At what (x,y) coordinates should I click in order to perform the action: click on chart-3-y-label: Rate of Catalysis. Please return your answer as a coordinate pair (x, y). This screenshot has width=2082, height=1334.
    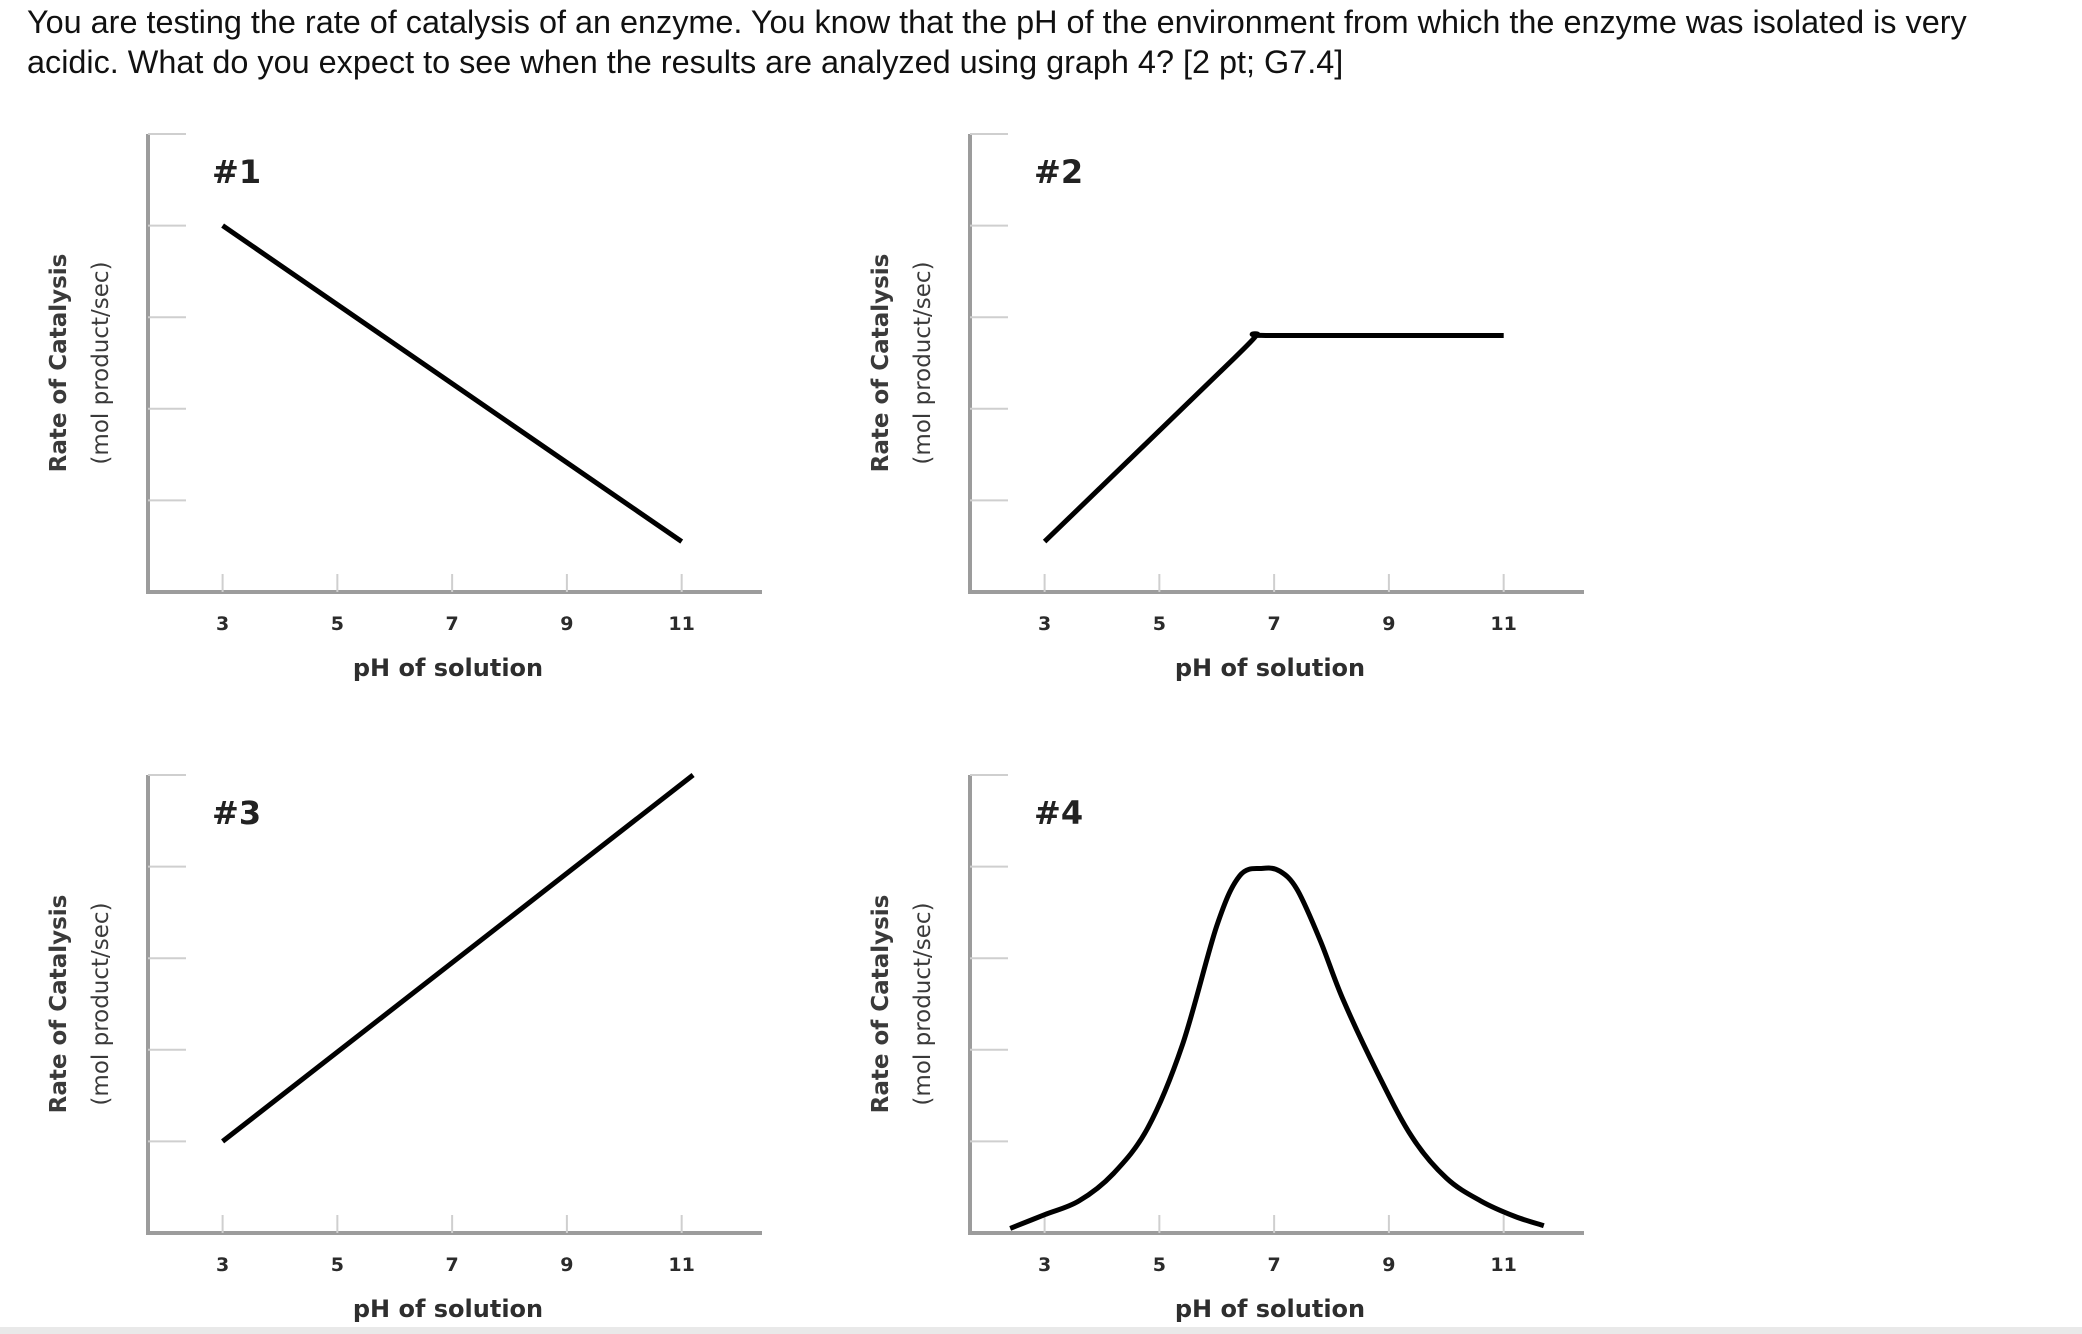
    Looking at the image, I should click on (59, 1004).